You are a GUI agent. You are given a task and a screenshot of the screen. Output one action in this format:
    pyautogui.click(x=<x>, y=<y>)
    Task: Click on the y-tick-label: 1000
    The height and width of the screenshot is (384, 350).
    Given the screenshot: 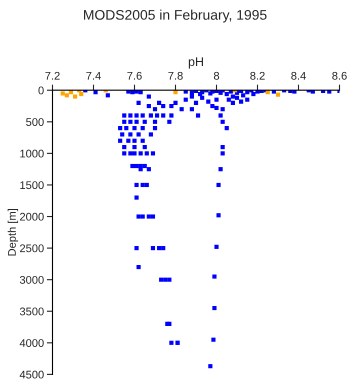 What is the action you would take?
    pyautogui.click(x=32, y=154)
    